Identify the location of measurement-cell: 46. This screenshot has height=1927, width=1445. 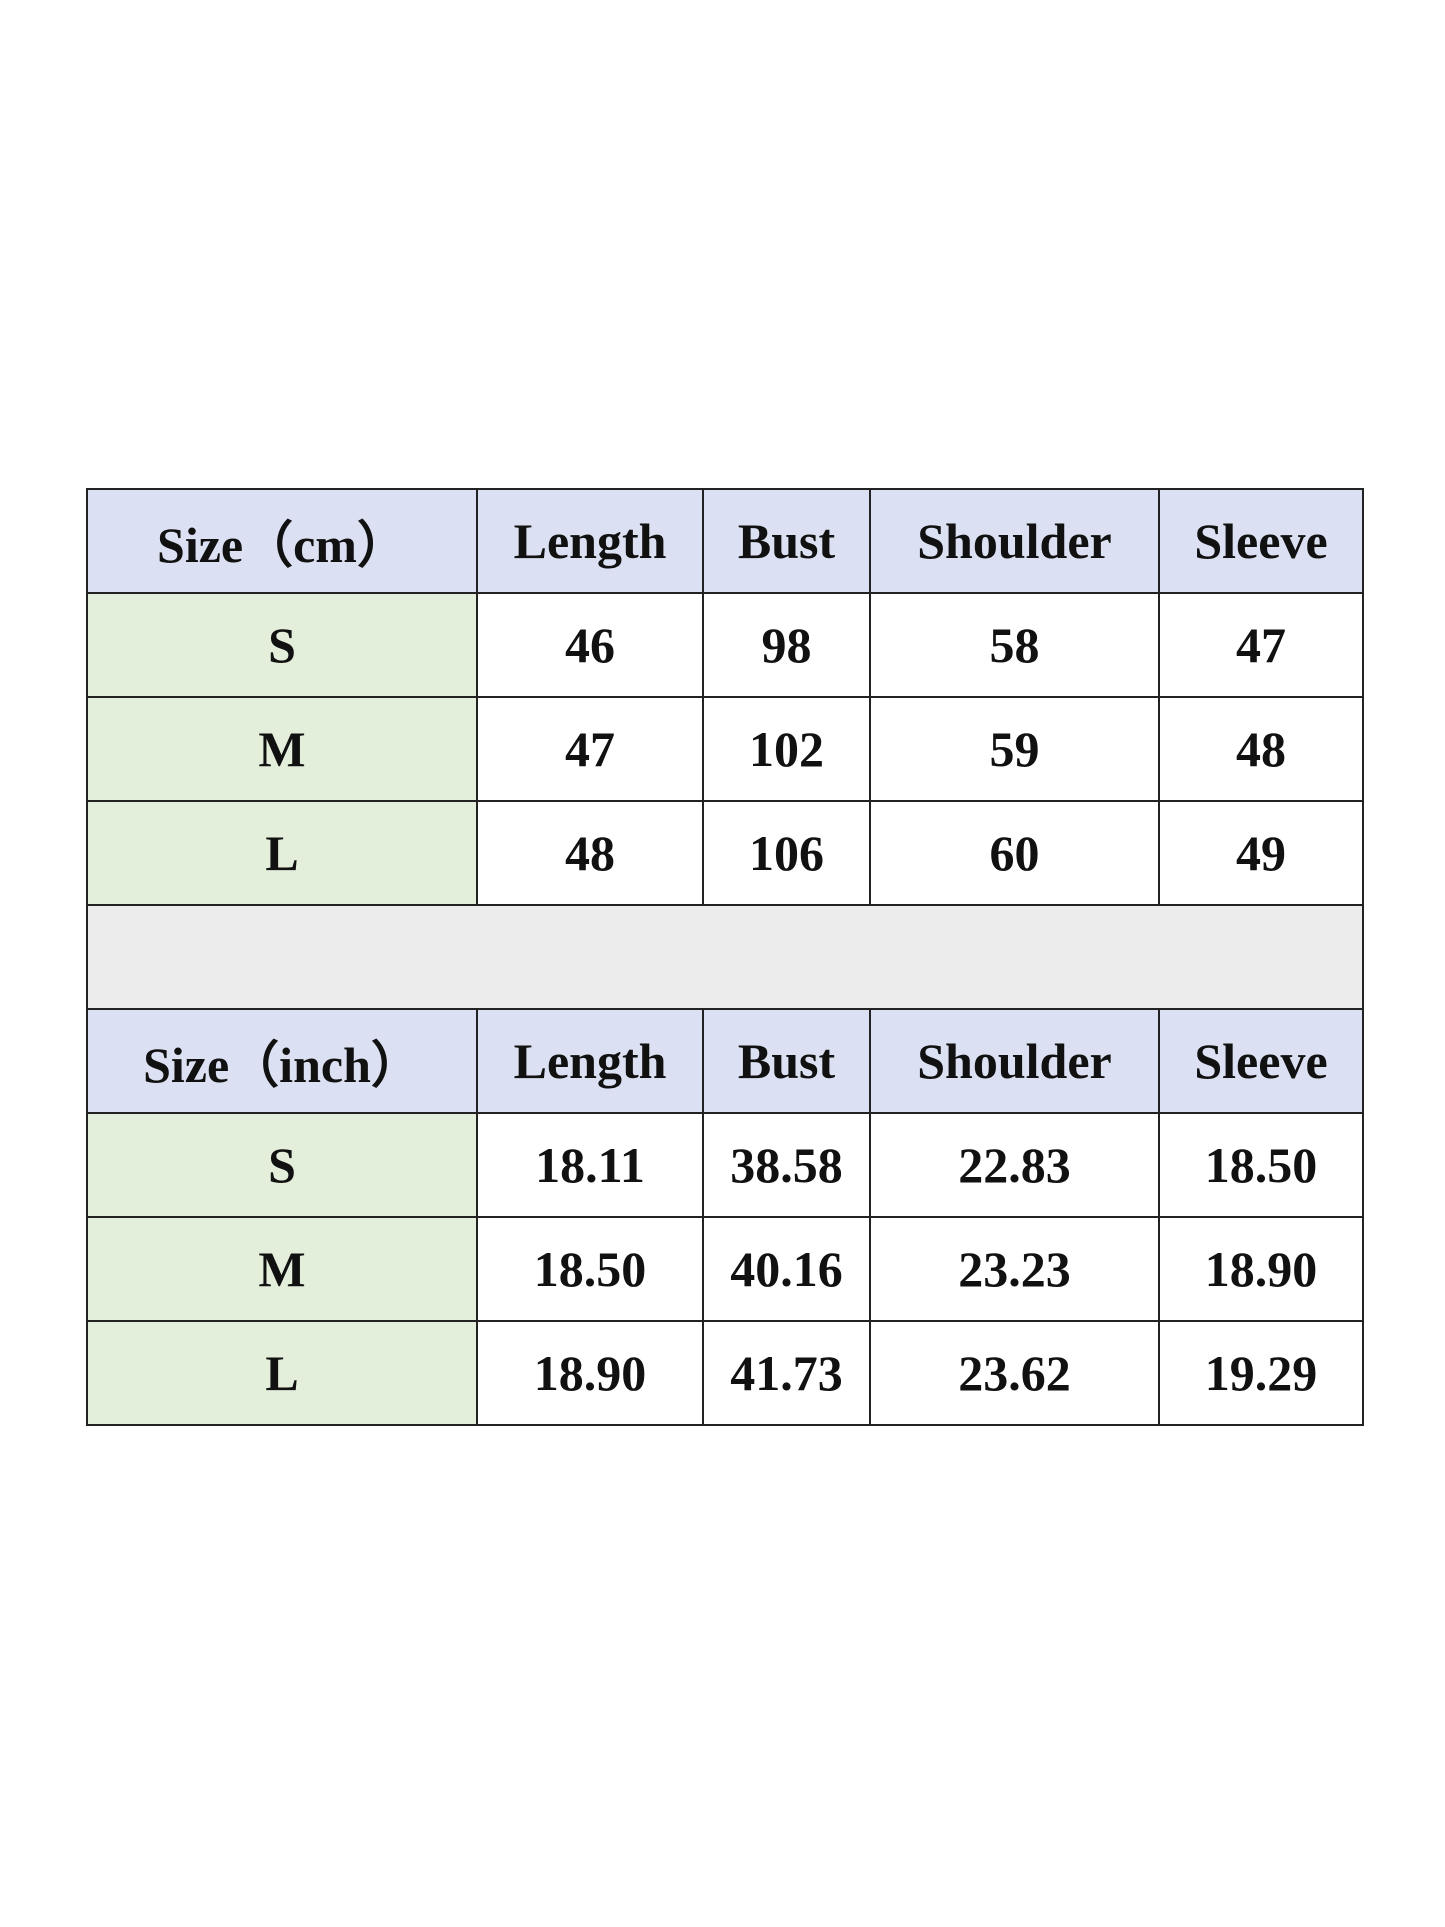
(590, 645).